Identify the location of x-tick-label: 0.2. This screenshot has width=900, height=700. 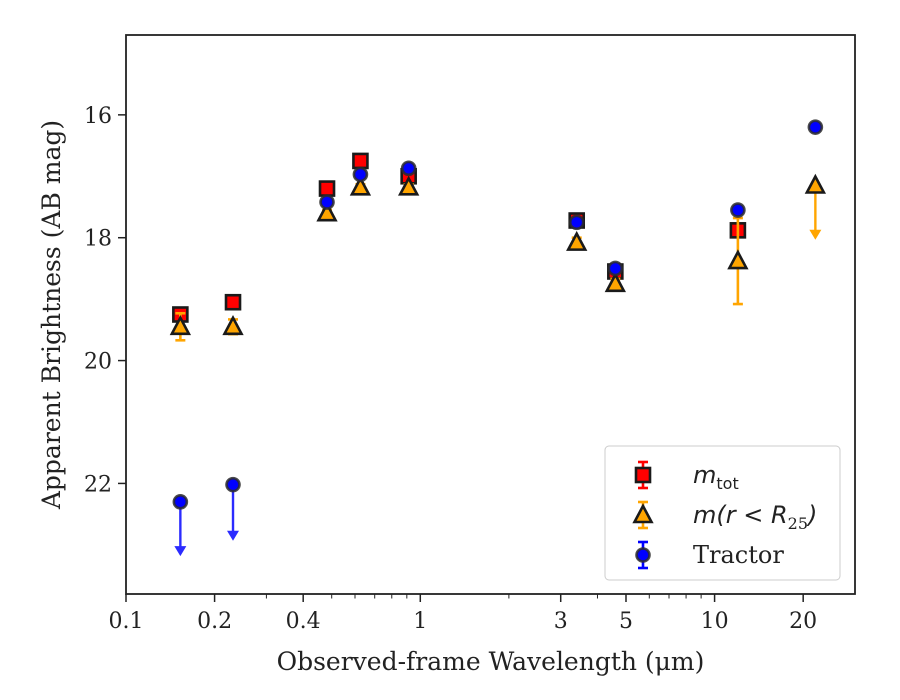
(214, 621).